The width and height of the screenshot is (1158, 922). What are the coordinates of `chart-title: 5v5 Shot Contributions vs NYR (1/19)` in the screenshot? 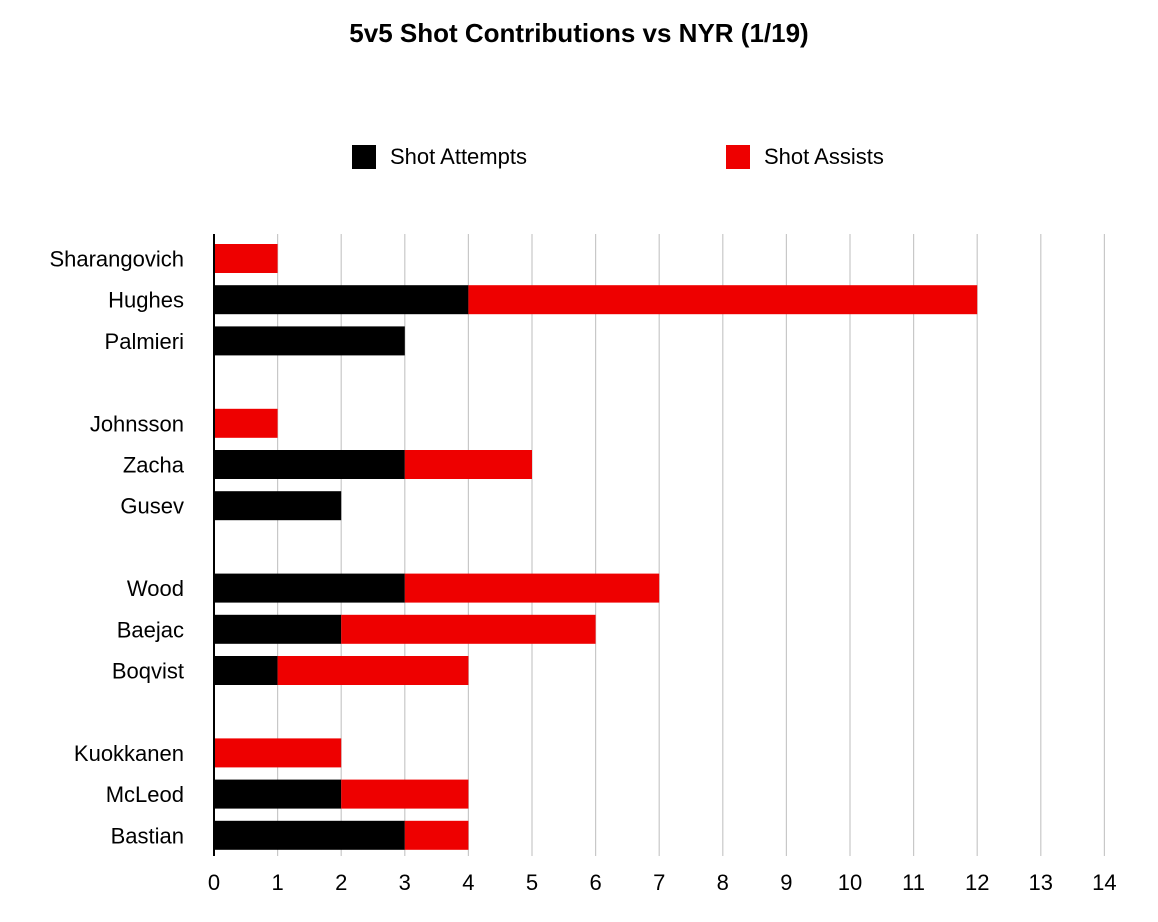 It's located at (579, 33).